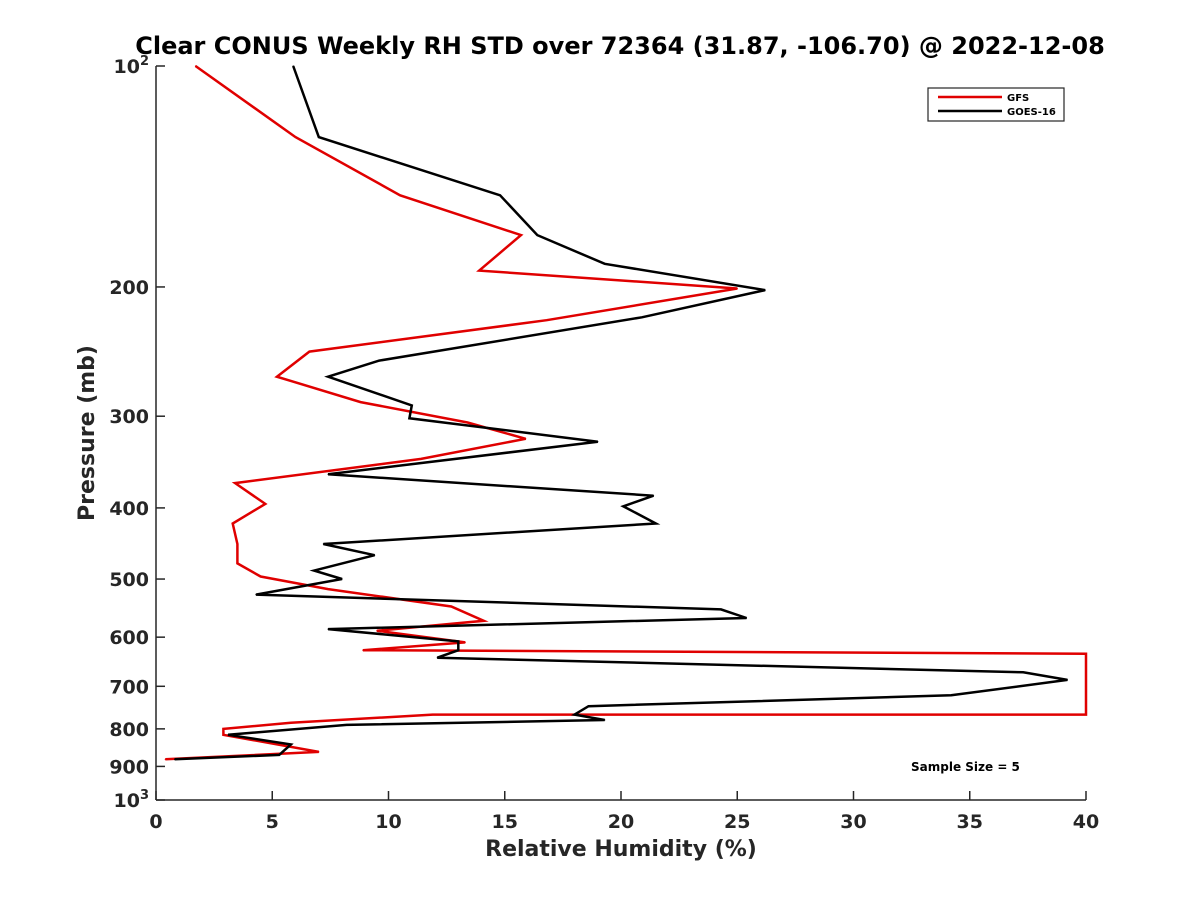 The image size is (1200, 900). I want to click on legend-box, so click(996, 104).